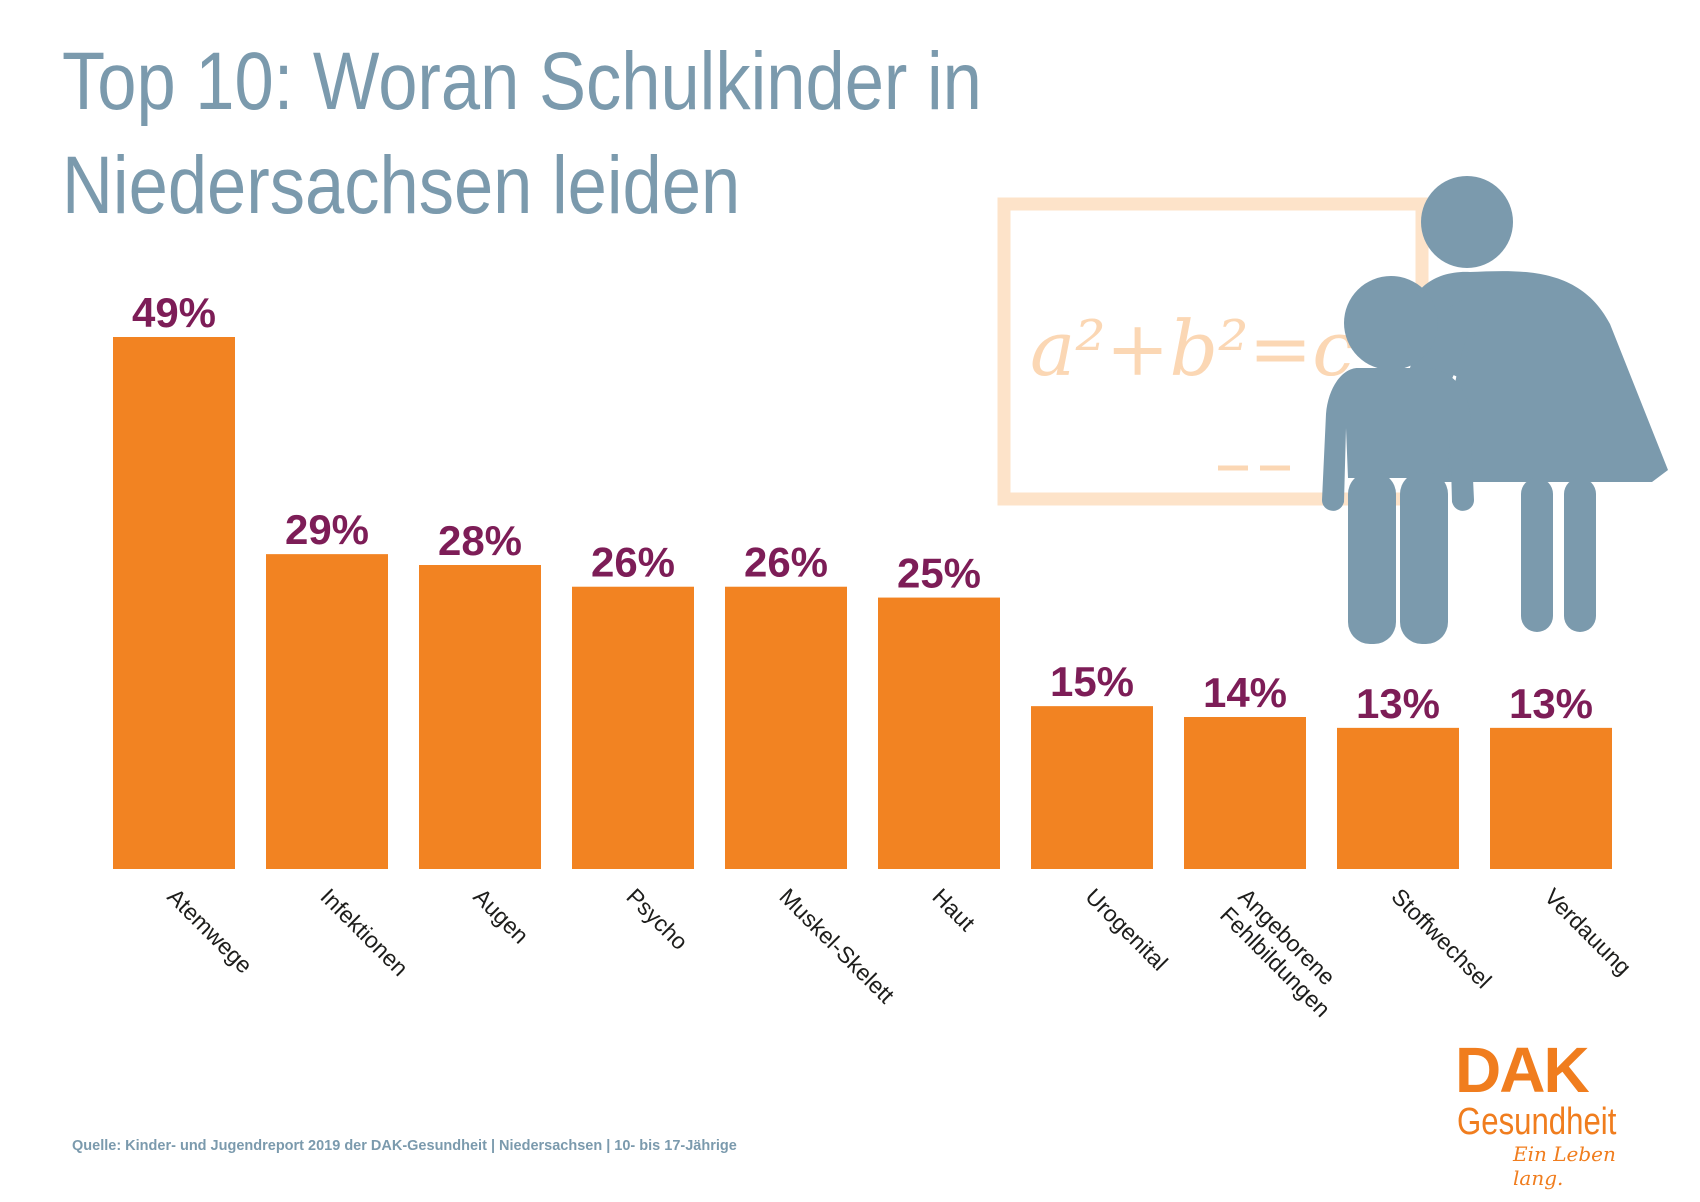 The image size is (1700, 1202). What do you see at coordinates (786, 727) in the screenshot?
I see `bar-muskel-skelett` at bounding box center [786, 727].